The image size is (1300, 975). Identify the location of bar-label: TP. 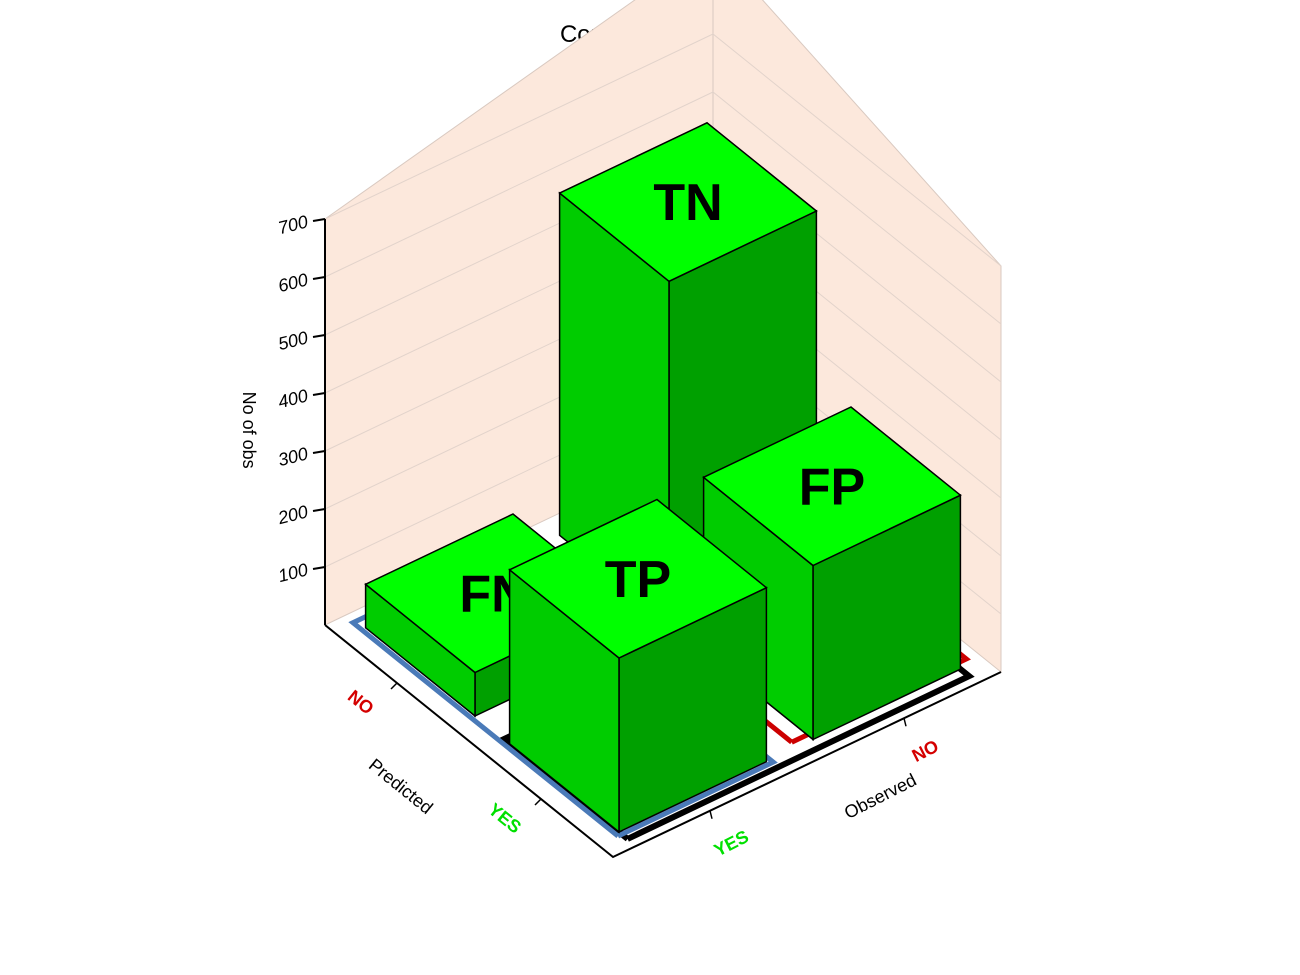
(638, 580).